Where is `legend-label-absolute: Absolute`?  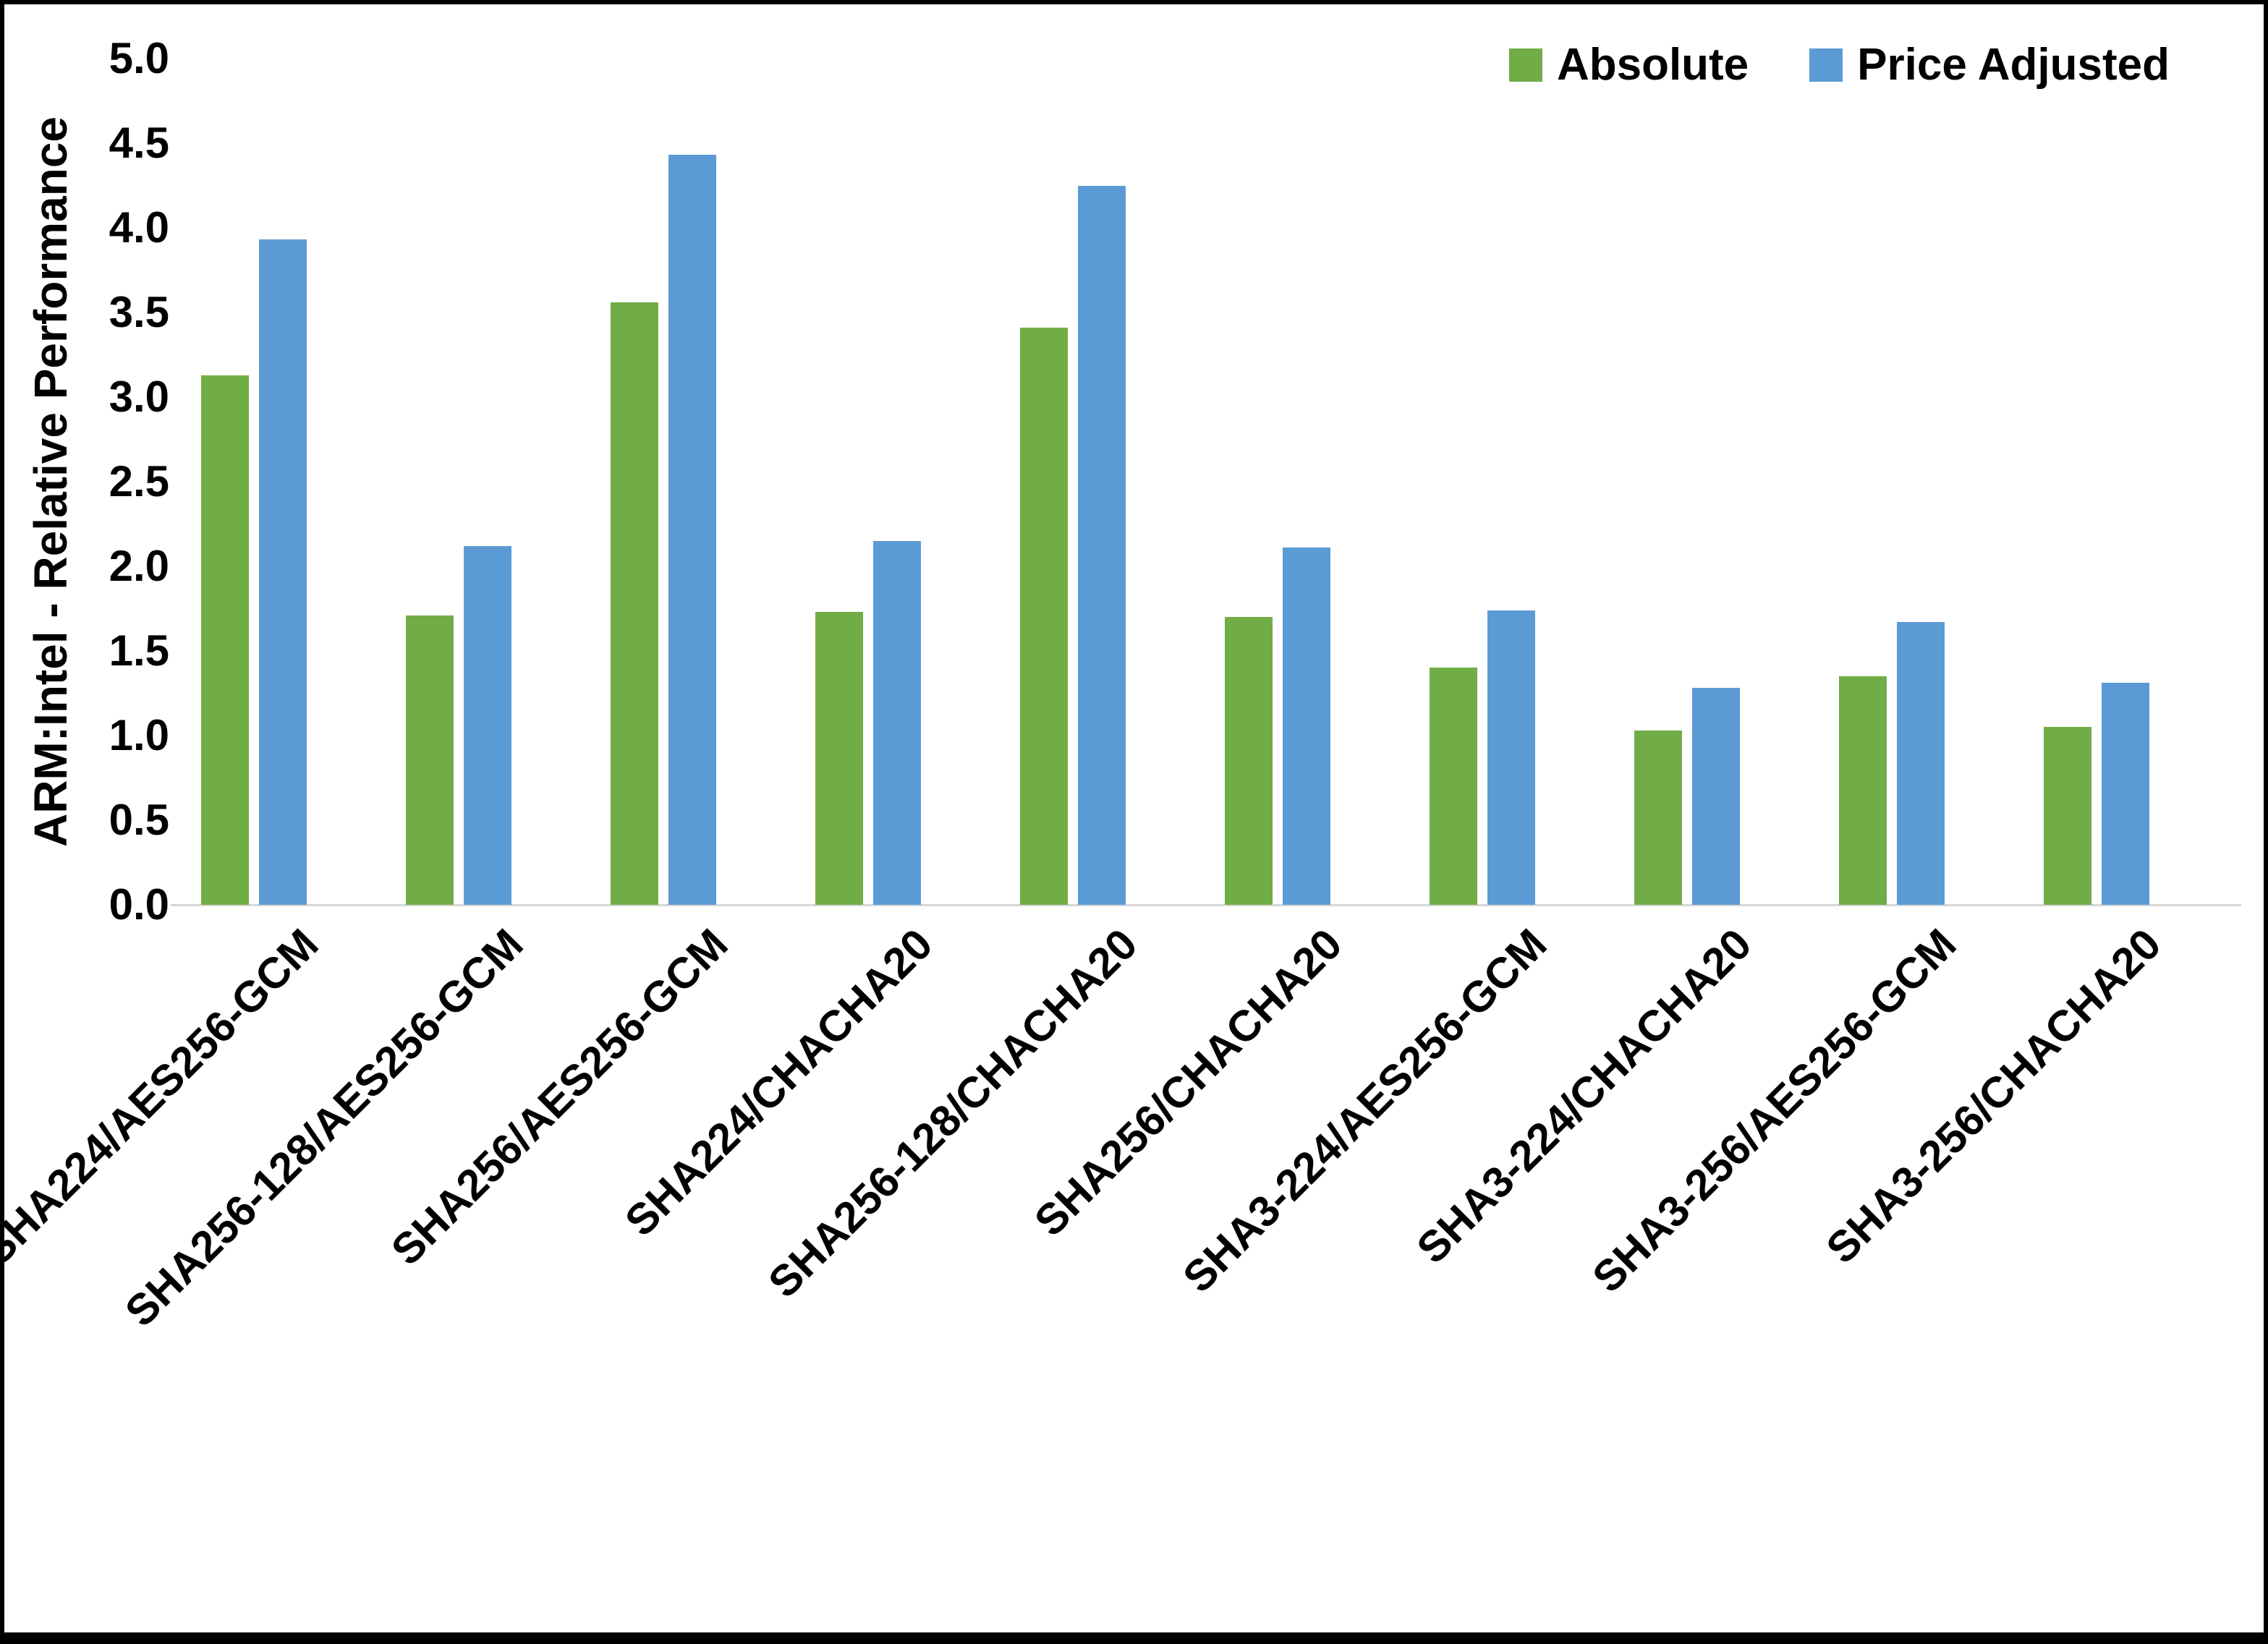
legend-label-absolute: Absolute is located at coordinates (1652, 65).